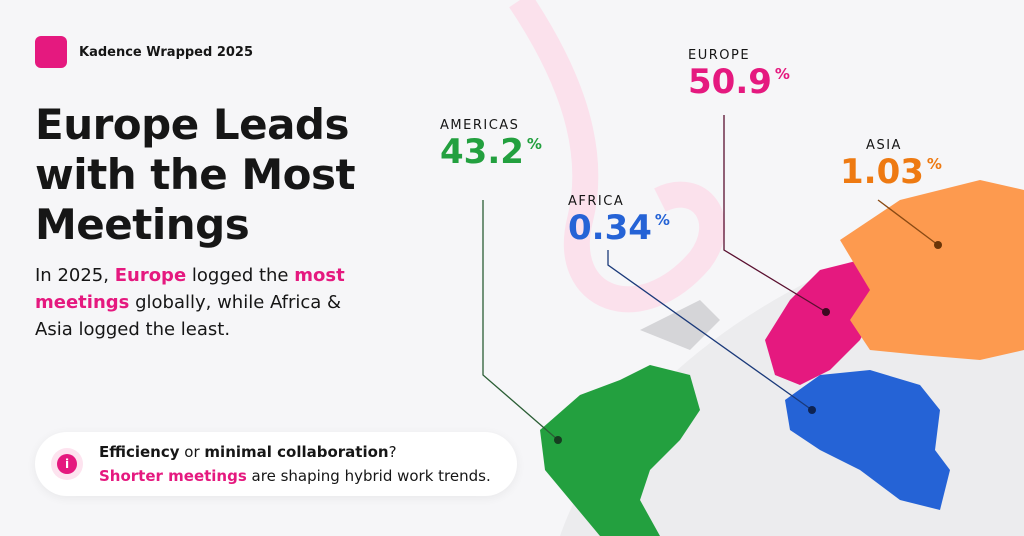 The height and width of the screenshot is (536, 1024). What do you see at coordinates (932, 270) in the screenshot?
I see `asia` at bounding box center [932, 270].